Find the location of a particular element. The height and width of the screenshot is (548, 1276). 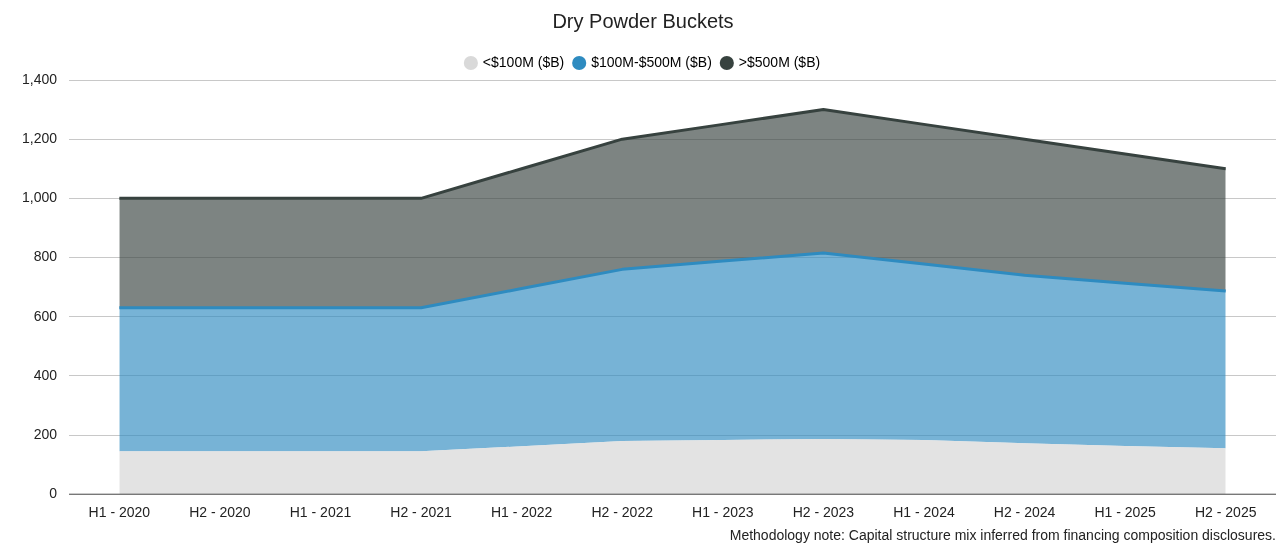

chart-title: Dry Powder Buckets is located at coordinates (643, 20).